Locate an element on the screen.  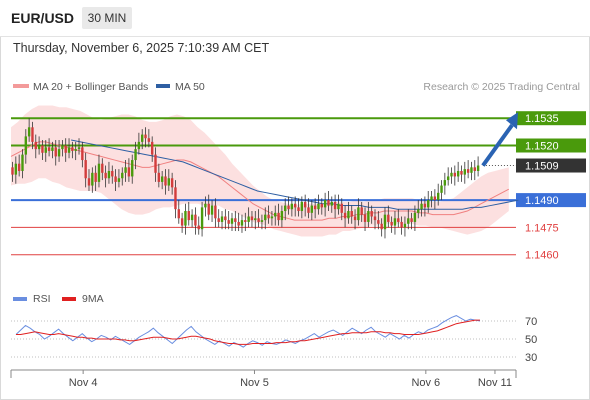
level-label: 1.1490 is located at coordinates (542, 201).